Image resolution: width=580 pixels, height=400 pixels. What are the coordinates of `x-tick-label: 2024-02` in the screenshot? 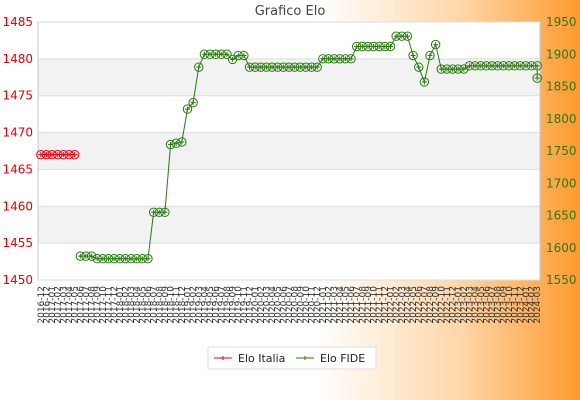 It's located at (533, 305).